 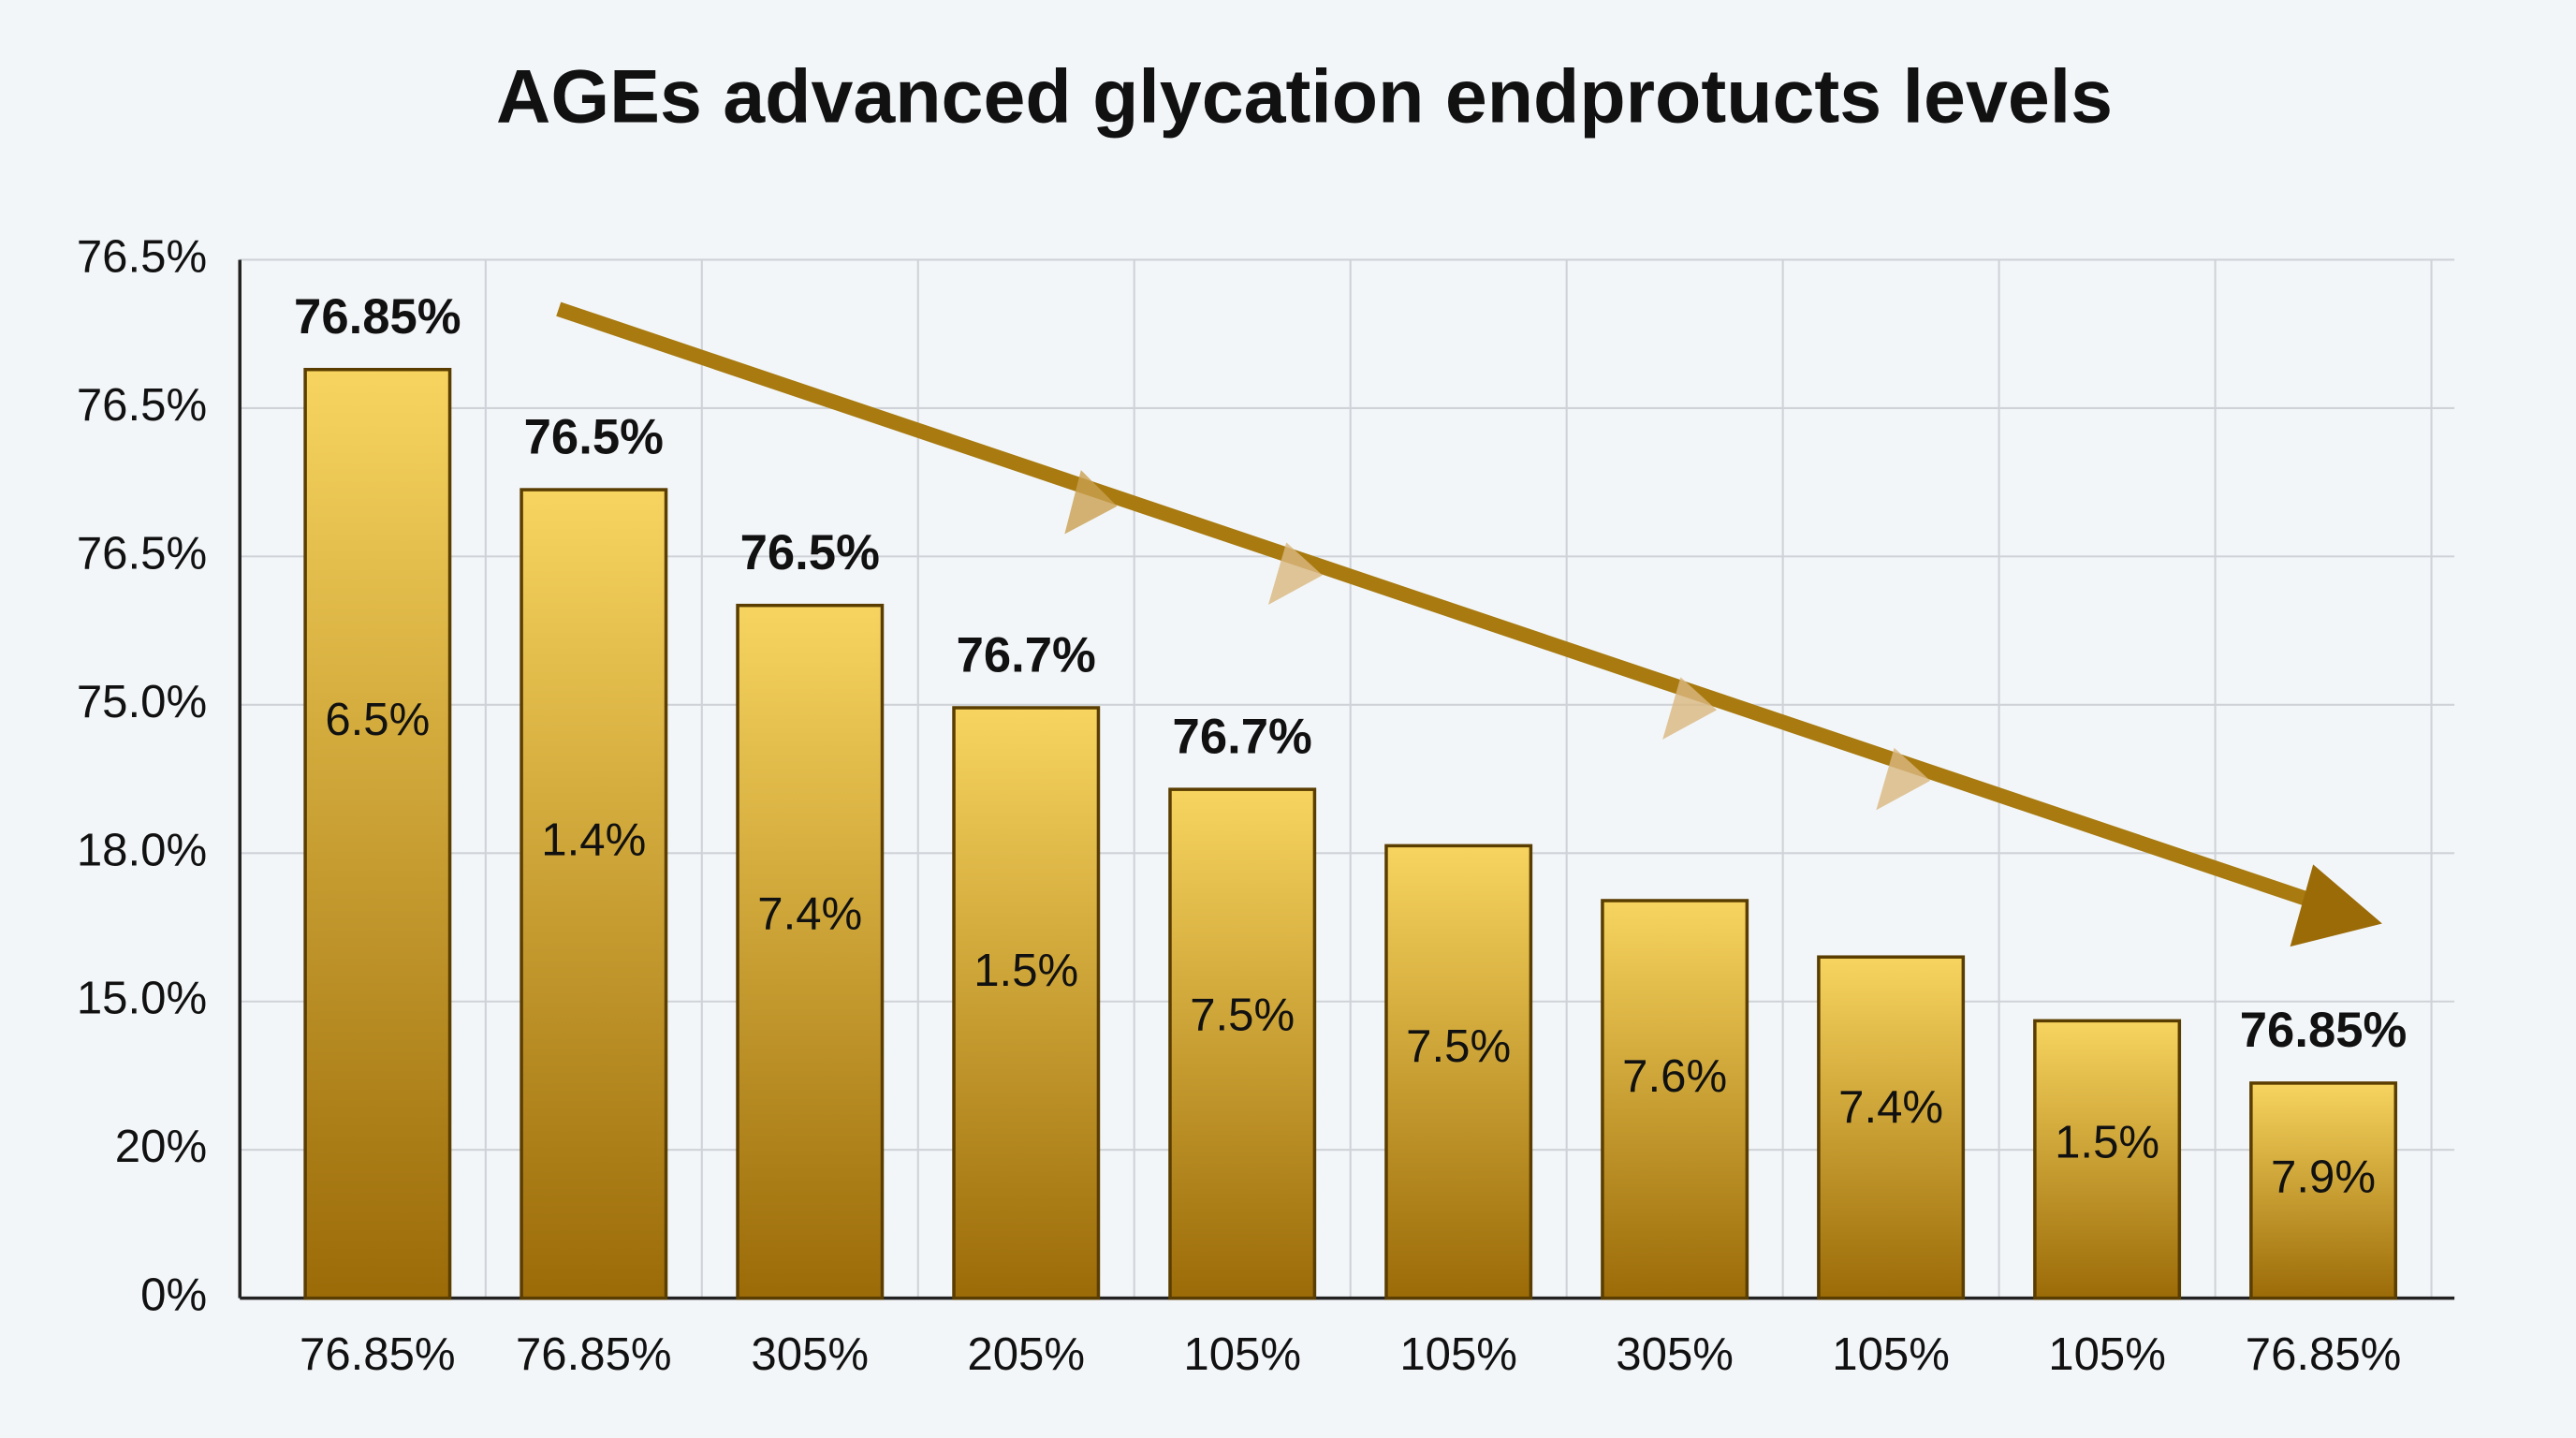 I want to click on y-tick-label: 18.0%, so click(x=142, y=850).